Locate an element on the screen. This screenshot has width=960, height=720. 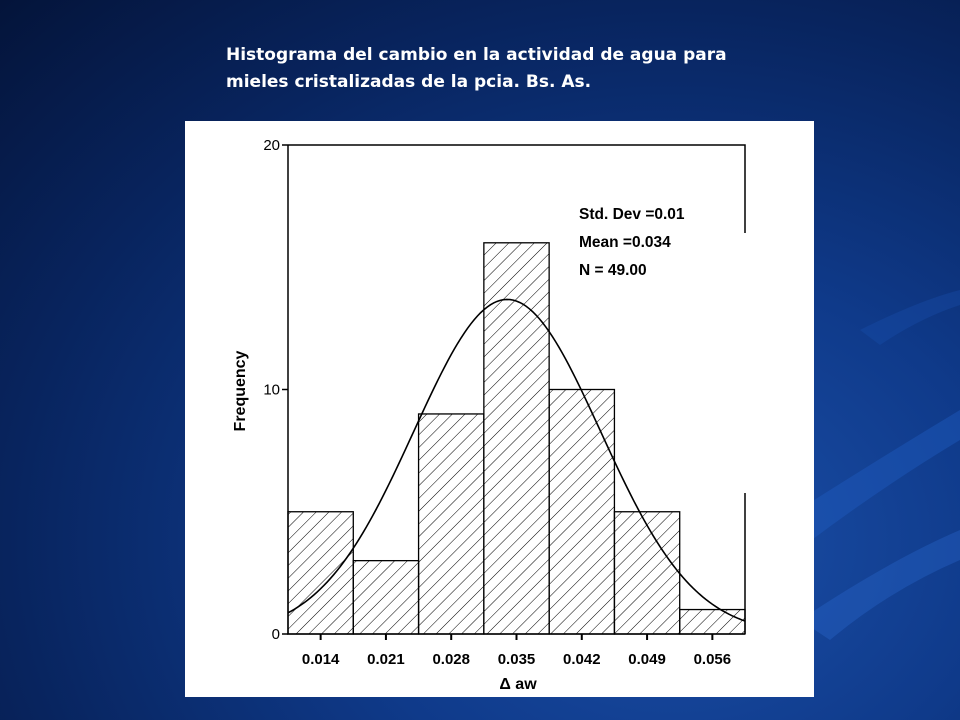
y-tick-label: 20 is located at coordinates (271, 145).